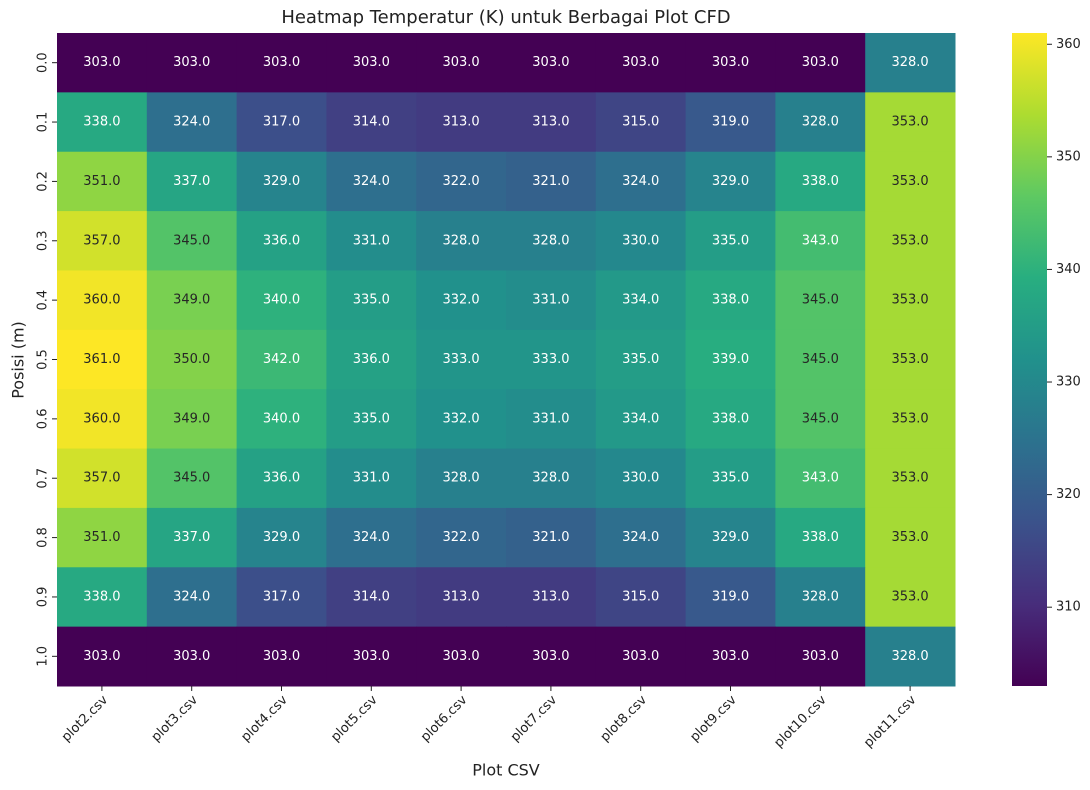  Describe the element at coordinates (1068, 607) in the screenshot. I see `colorbar-tick-label: 310` at that location.